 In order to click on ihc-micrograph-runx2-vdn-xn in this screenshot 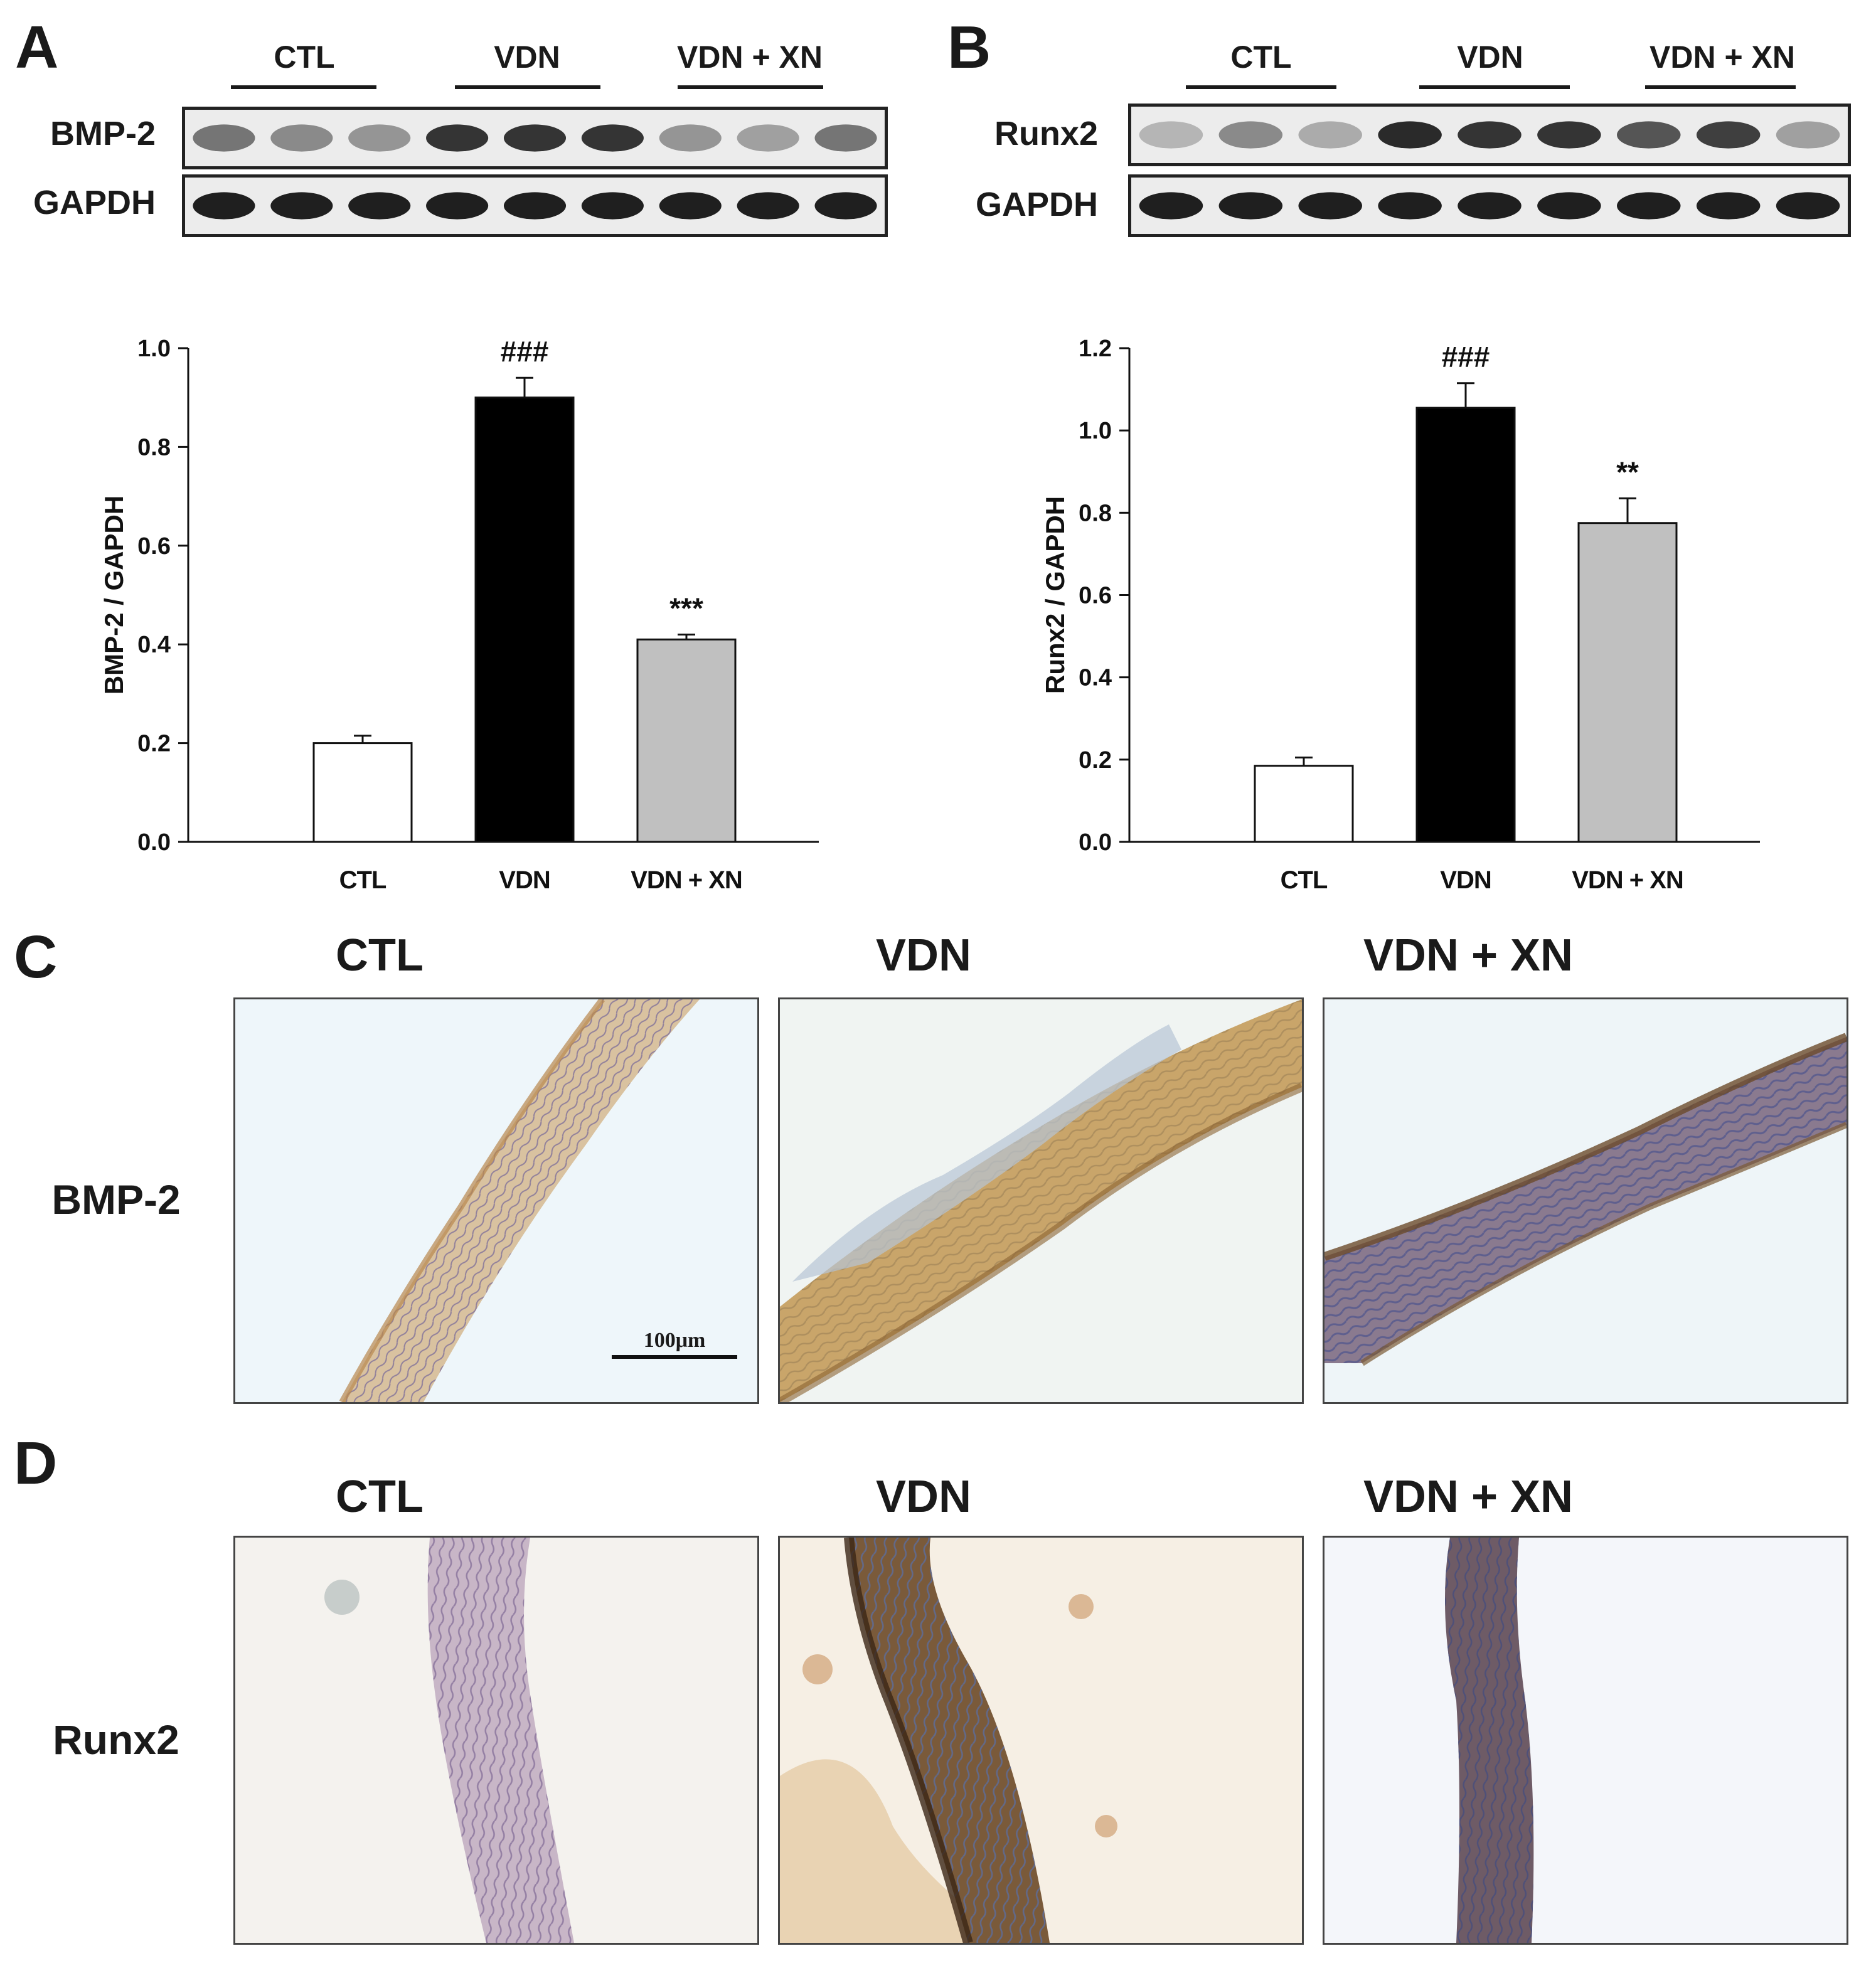, I will do `click(1585, 1740)`.